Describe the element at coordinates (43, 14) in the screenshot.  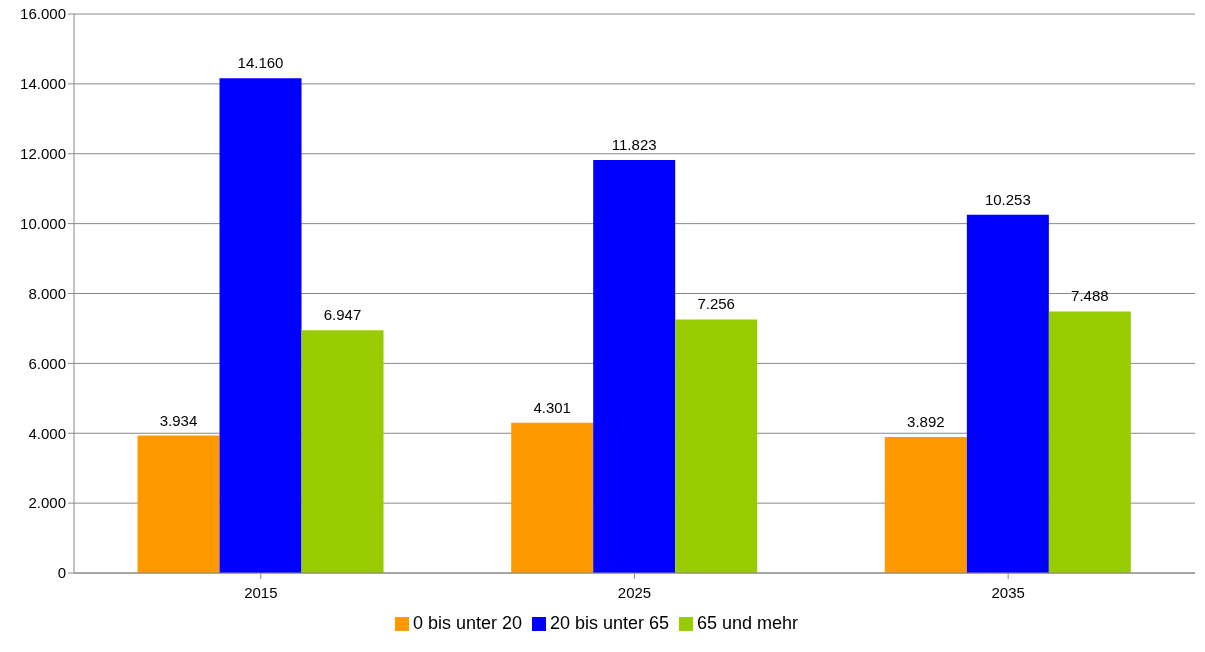
I see `y-tick-label: 16.000` at that location.